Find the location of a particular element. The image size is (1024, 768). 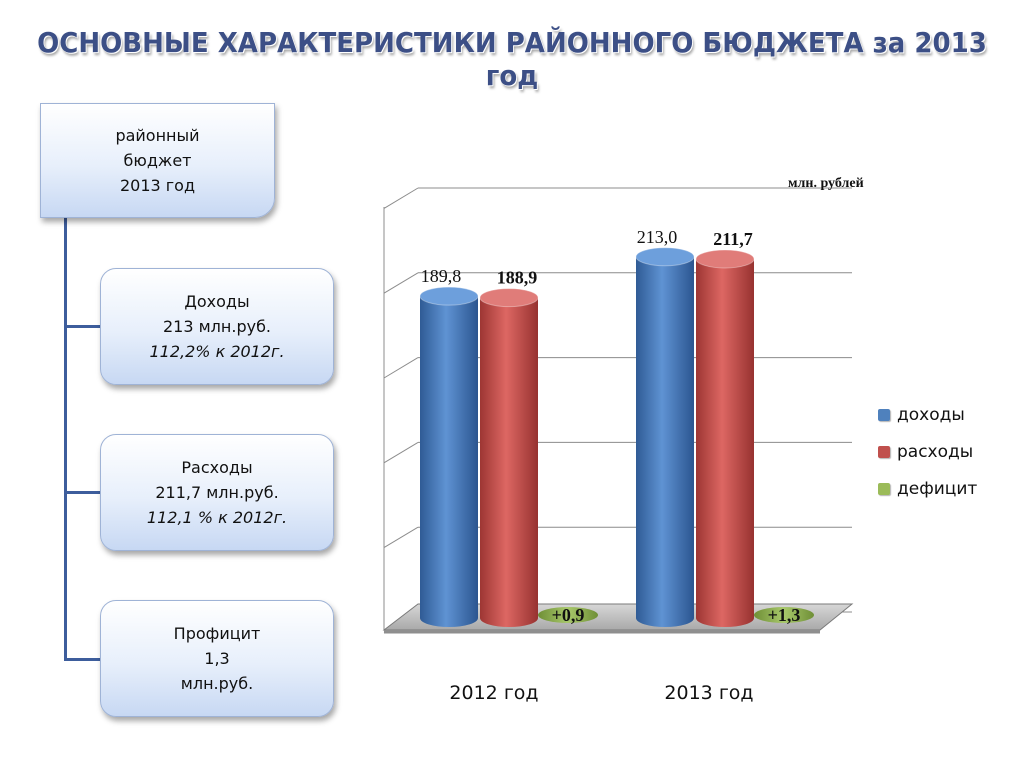

tree-connector-vertical is located at coordinates (65, 439).